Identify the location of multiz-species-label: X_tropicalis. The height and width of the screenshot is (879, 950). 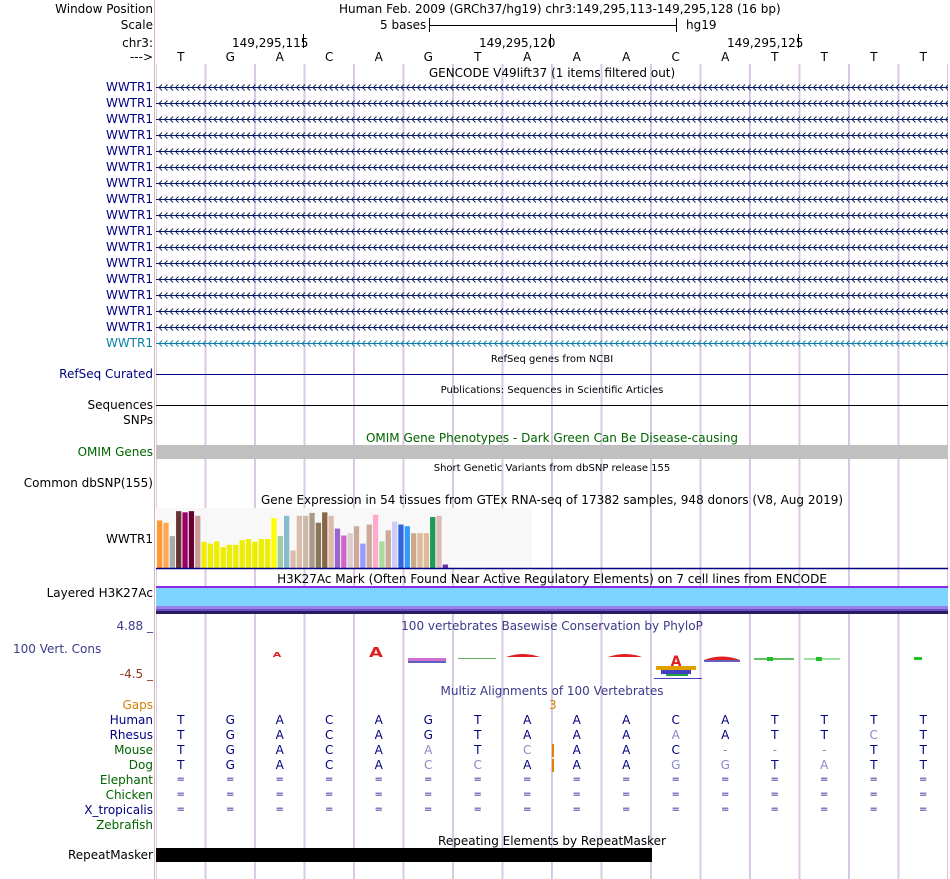
(118, 810).